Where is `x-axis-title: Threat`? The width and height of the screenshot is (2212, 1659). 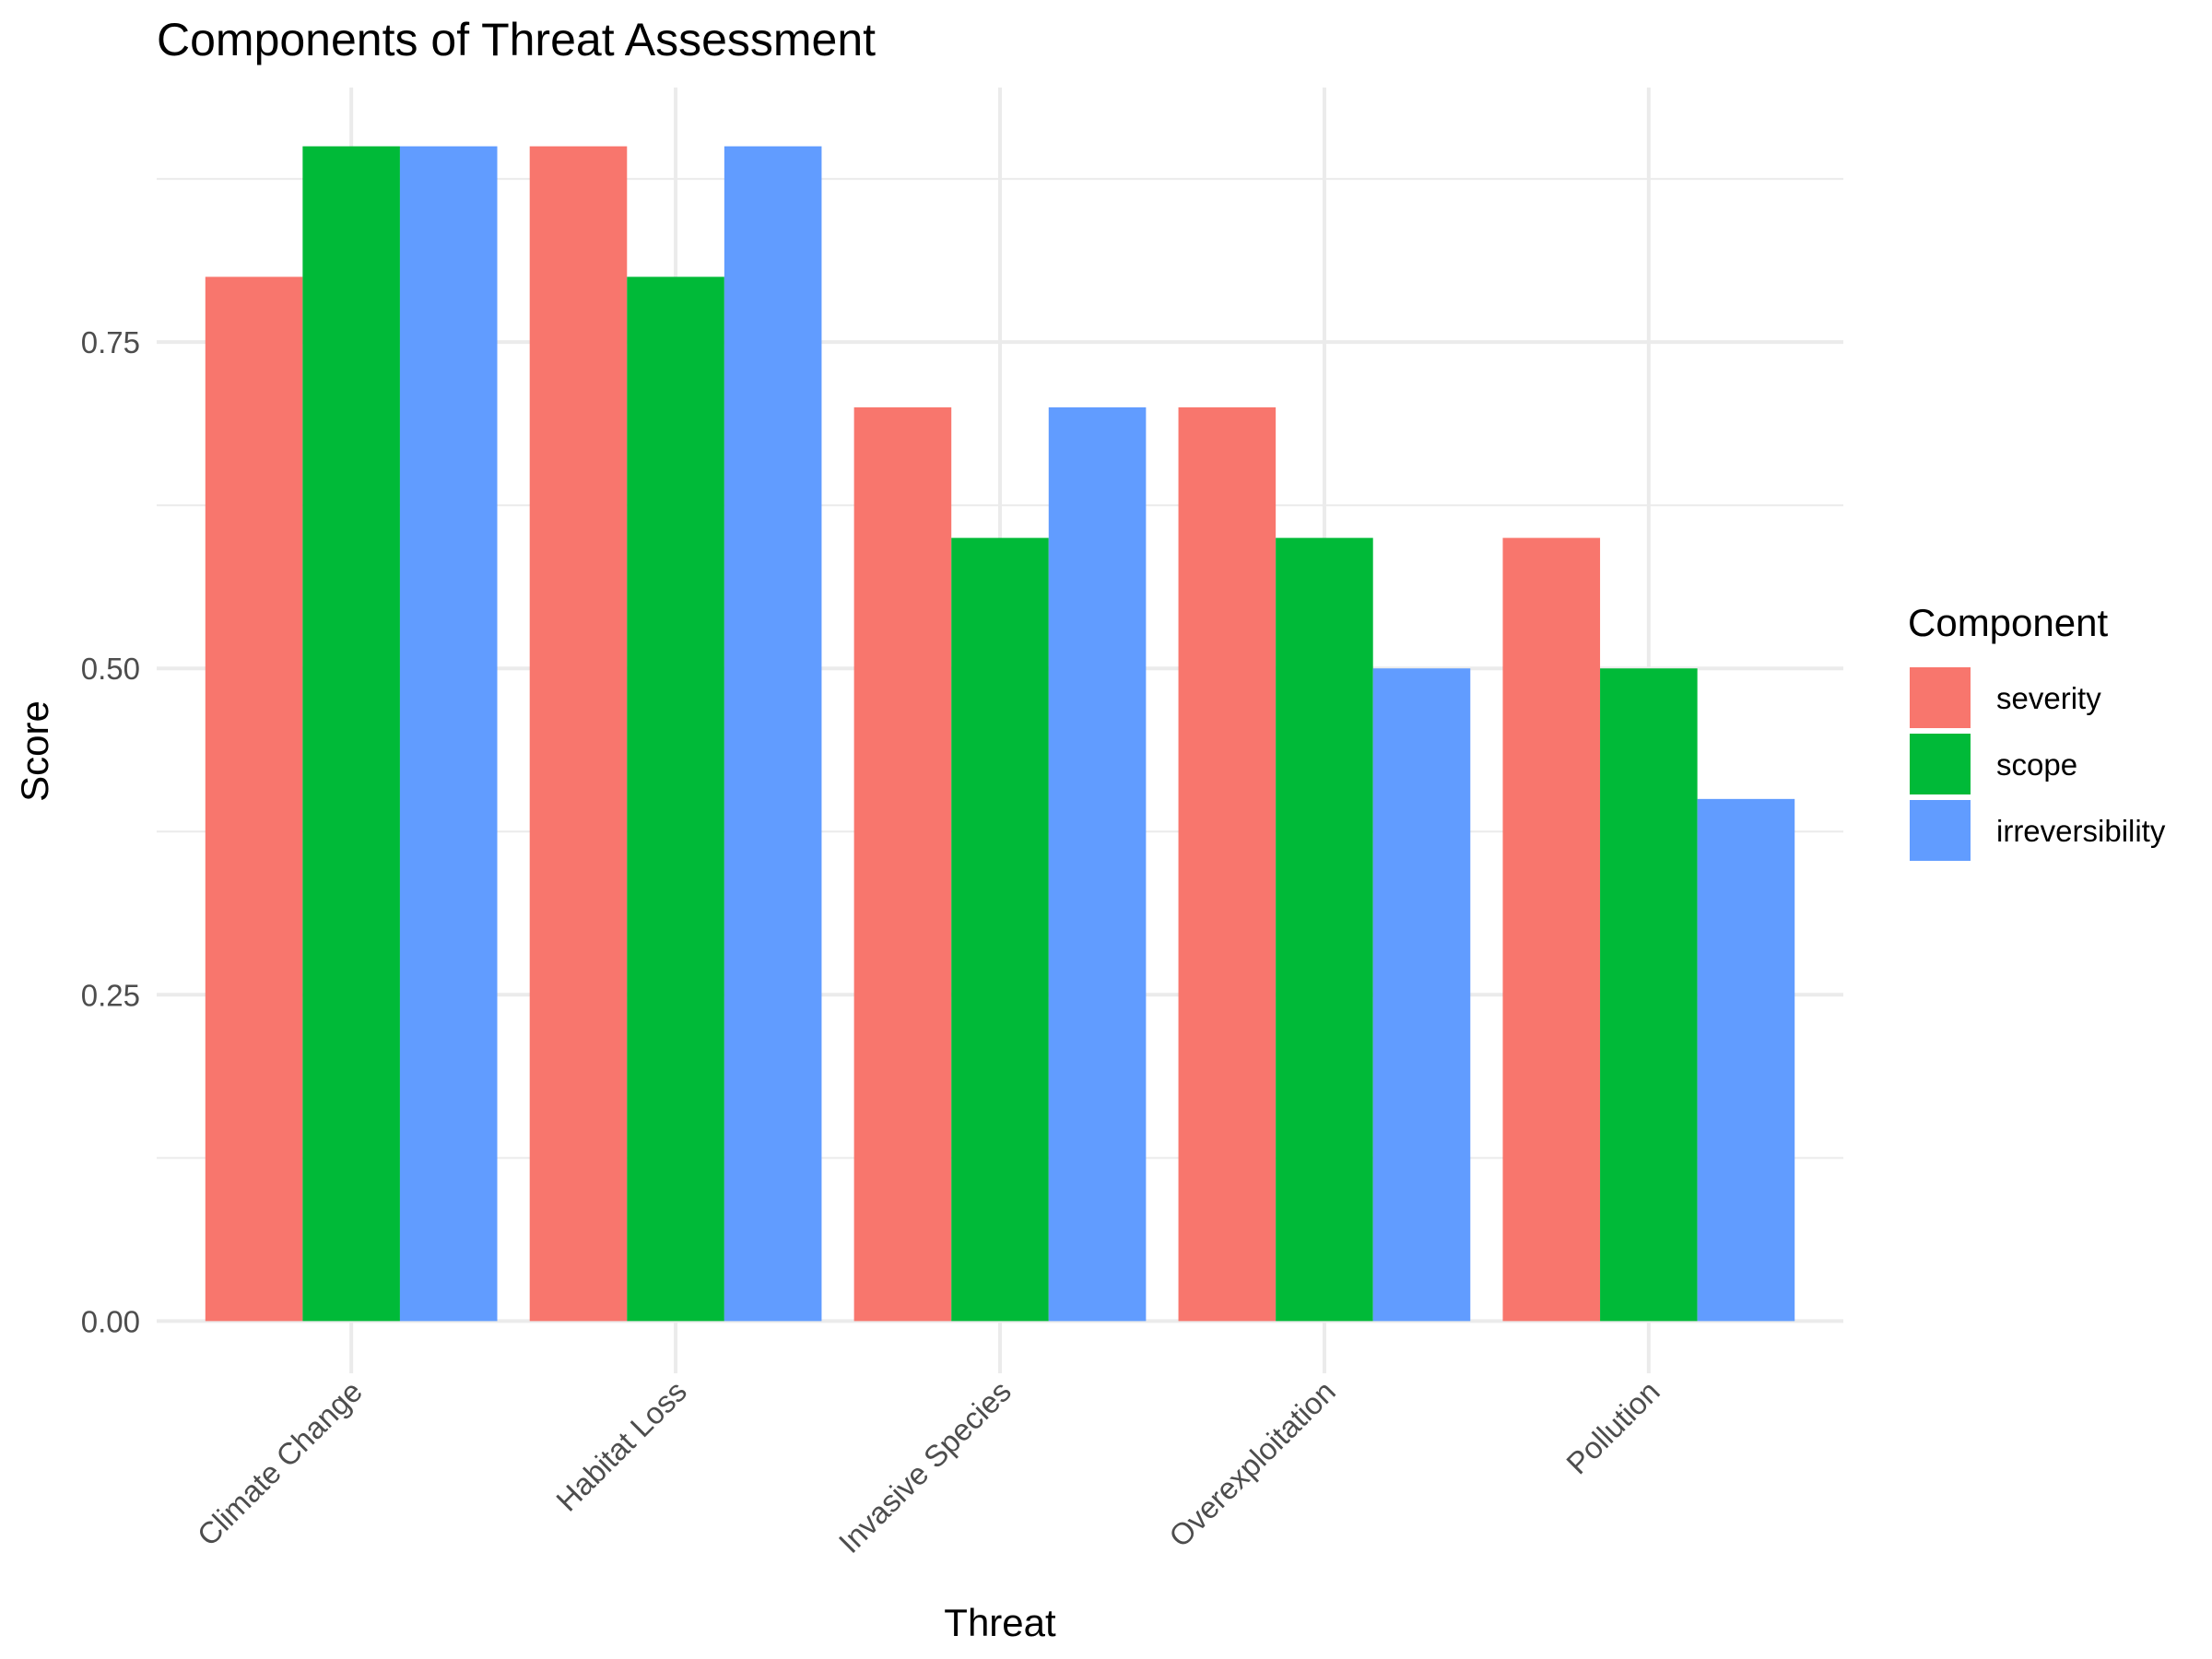 x-axis-title: Threat is located at coordinates (1000, 1622).